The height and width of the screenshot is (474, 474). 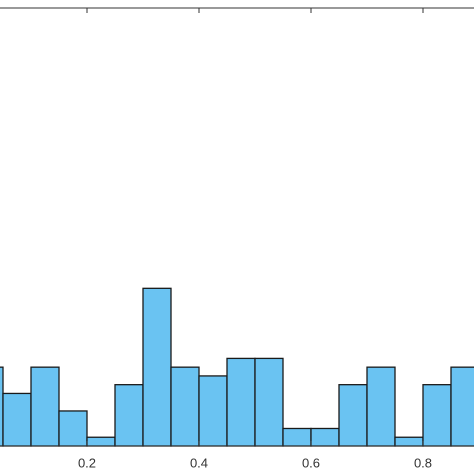 I want to click on x-tick-label: 0.8, so click(x=423, y=462).